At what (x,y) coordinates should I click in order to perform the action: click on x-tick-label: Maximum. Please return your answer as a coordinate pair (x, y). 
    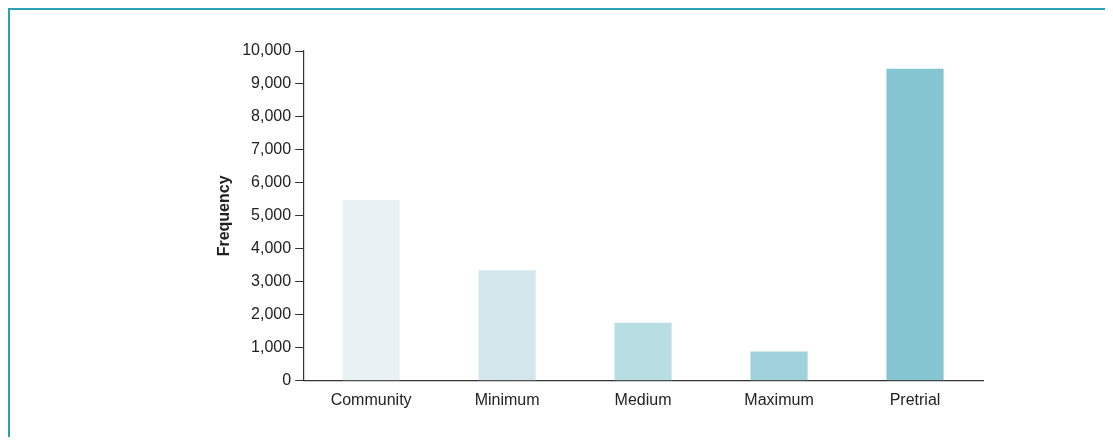
    Looking at the image, I should click on (779, 399).